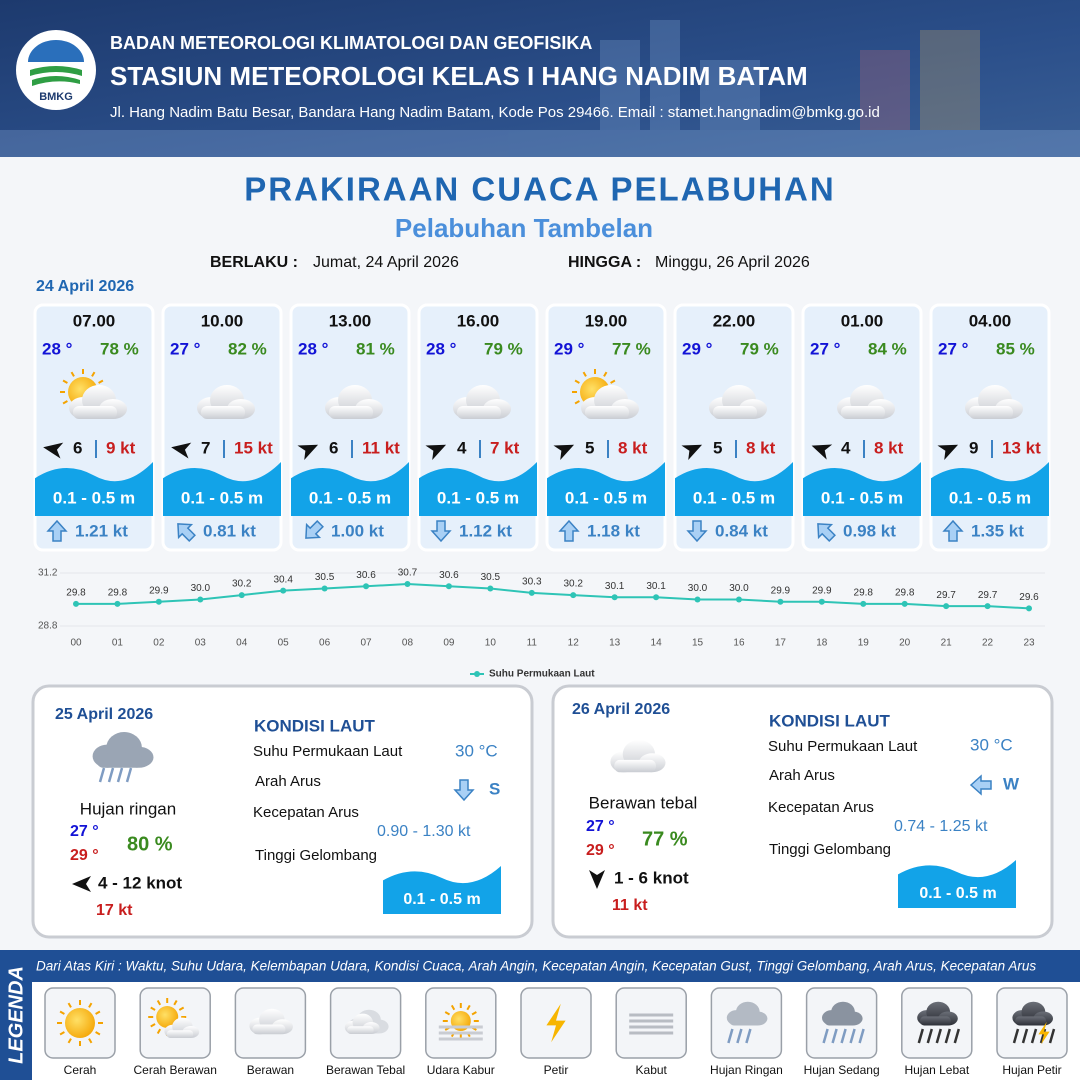 The height and width of the screenshot is (1080, 1080). What do you see at coordinates (461, 1032) in the screenshot?
I see `legend-item: Udara Kabur` at bounding box center [461, 1032].